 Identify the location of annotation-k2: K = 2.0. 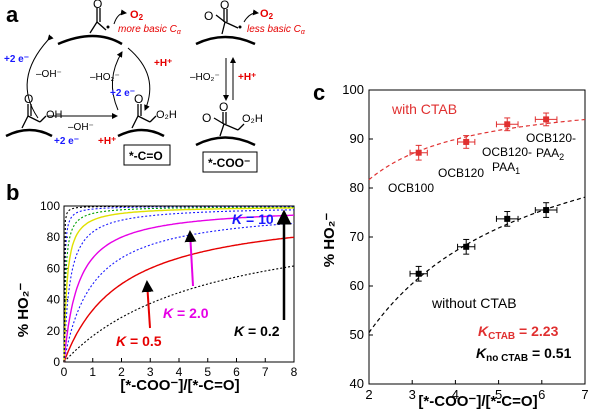
(186, 313).